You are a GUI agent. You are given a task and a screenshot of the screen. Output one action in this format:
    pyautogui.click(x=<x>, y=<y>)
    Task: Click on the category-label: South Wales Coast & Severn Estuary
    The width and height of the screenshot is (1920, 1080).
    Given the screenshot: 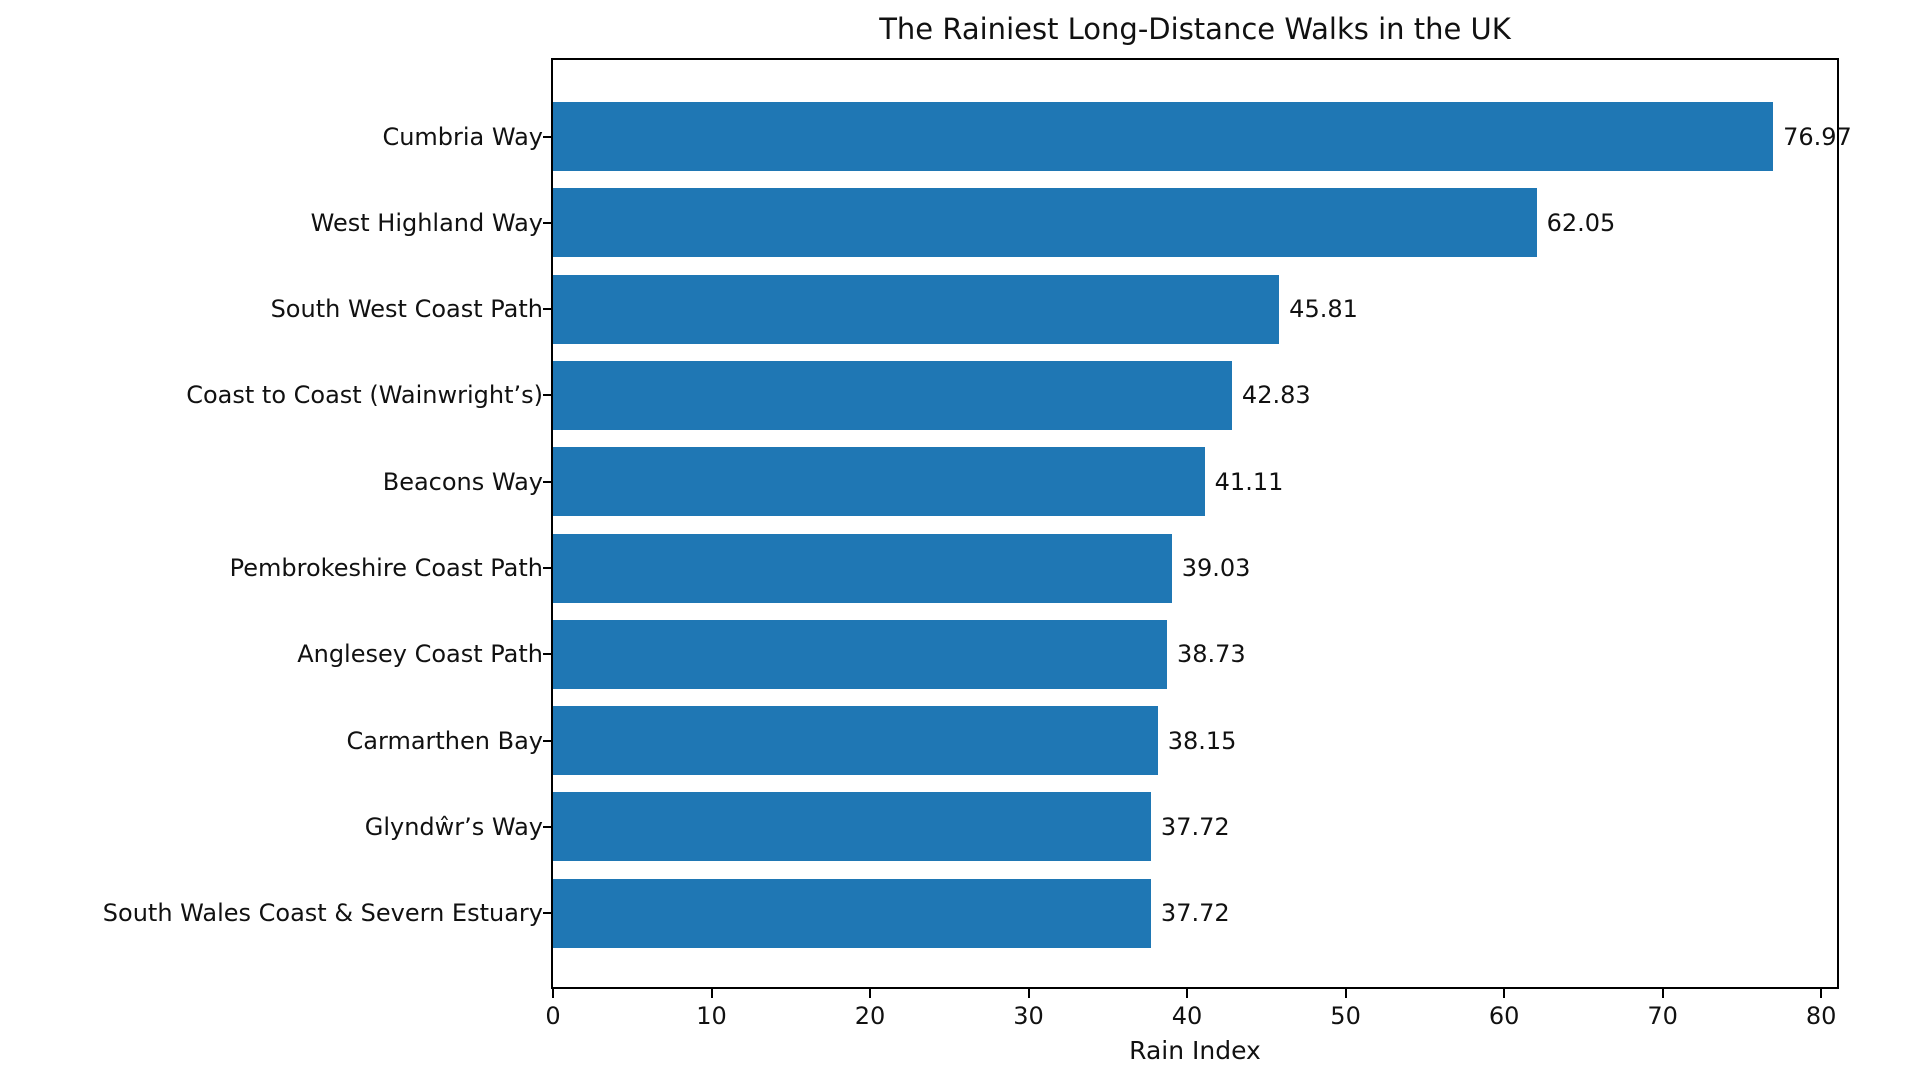 What is the action you would take?
    pyautogui.click(x=322, y=913)
    